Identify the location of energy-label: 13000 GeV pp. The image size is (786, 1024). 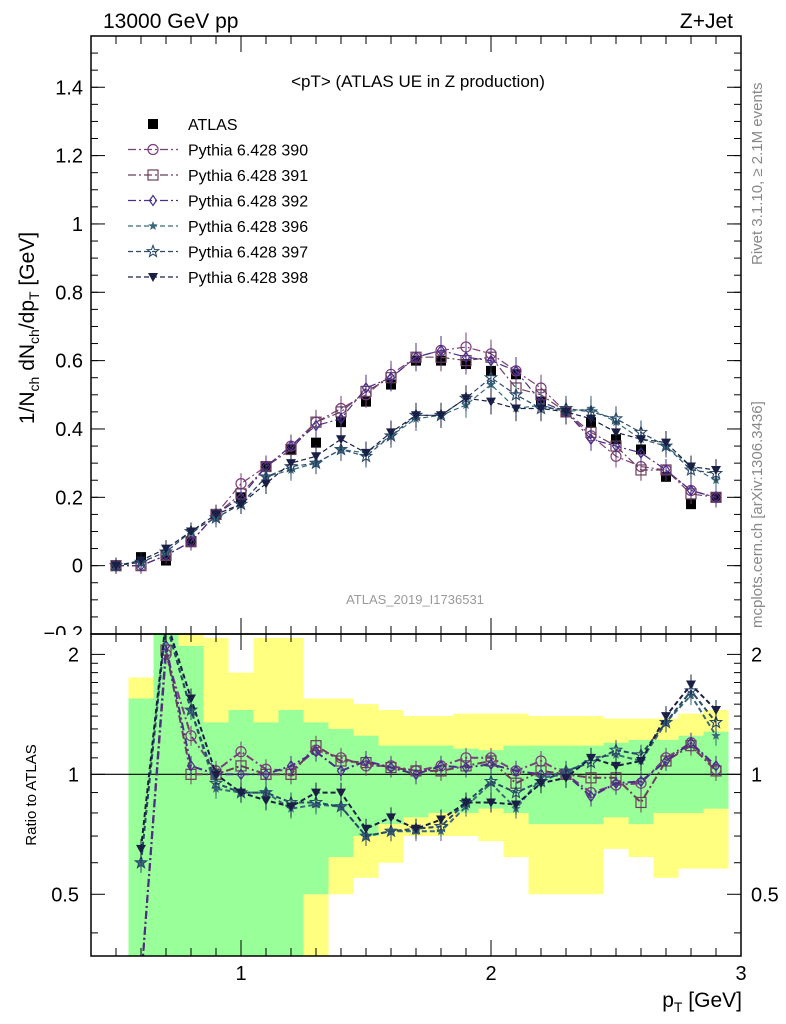
(170, 21).